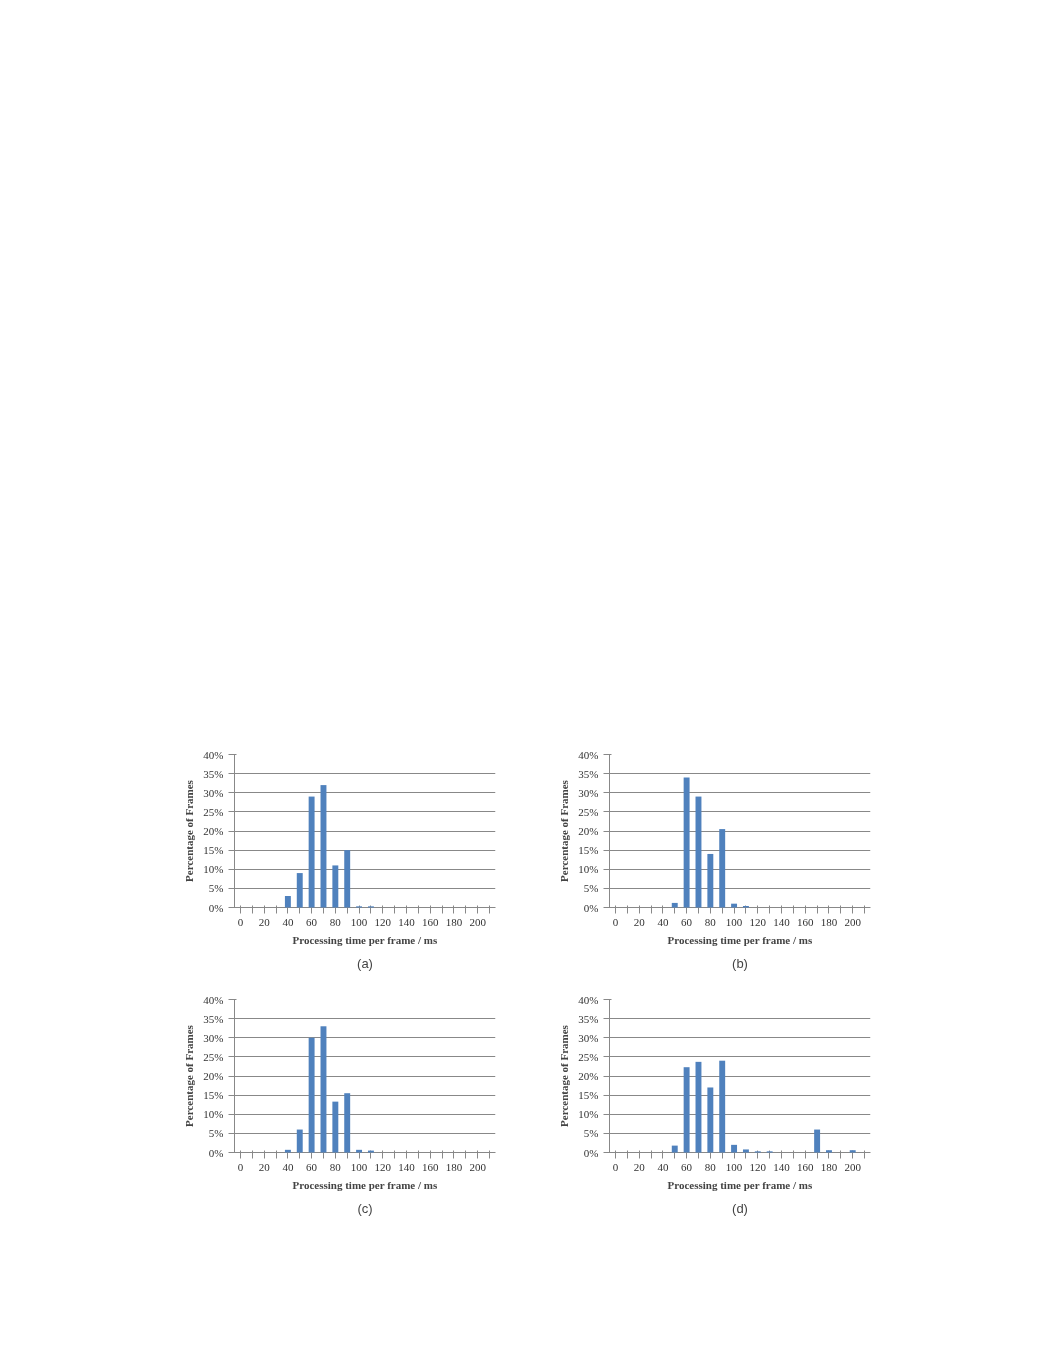  What do you see at coordinates (365, 1208) in the screenshot?
I see `text: (c)` at bounding box center [365, 1208].